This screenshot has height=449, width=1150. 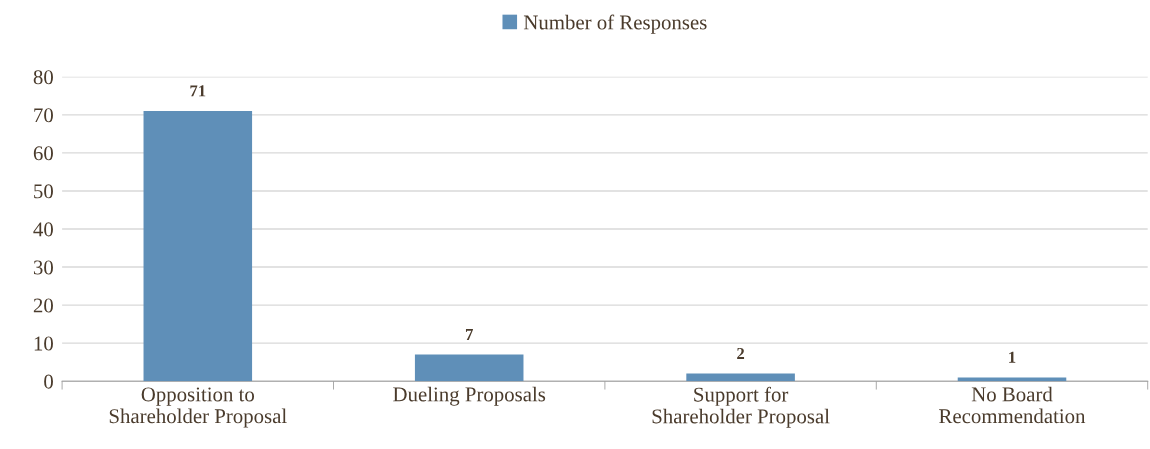 I want to click on y-tick-label: 0, so click(x=48, y=381).